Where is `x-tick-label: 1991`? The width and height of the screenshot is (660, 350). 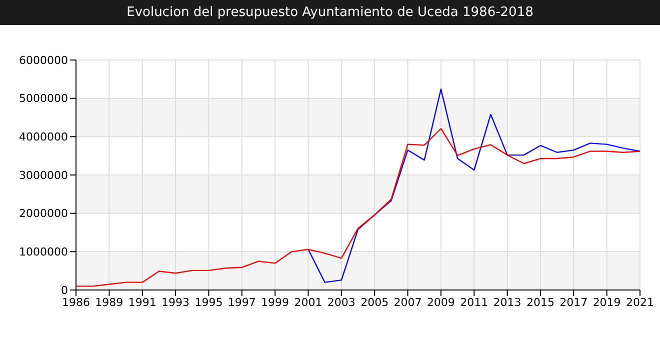 x-tick-label: 1991 is located at coordinates (142, 302).